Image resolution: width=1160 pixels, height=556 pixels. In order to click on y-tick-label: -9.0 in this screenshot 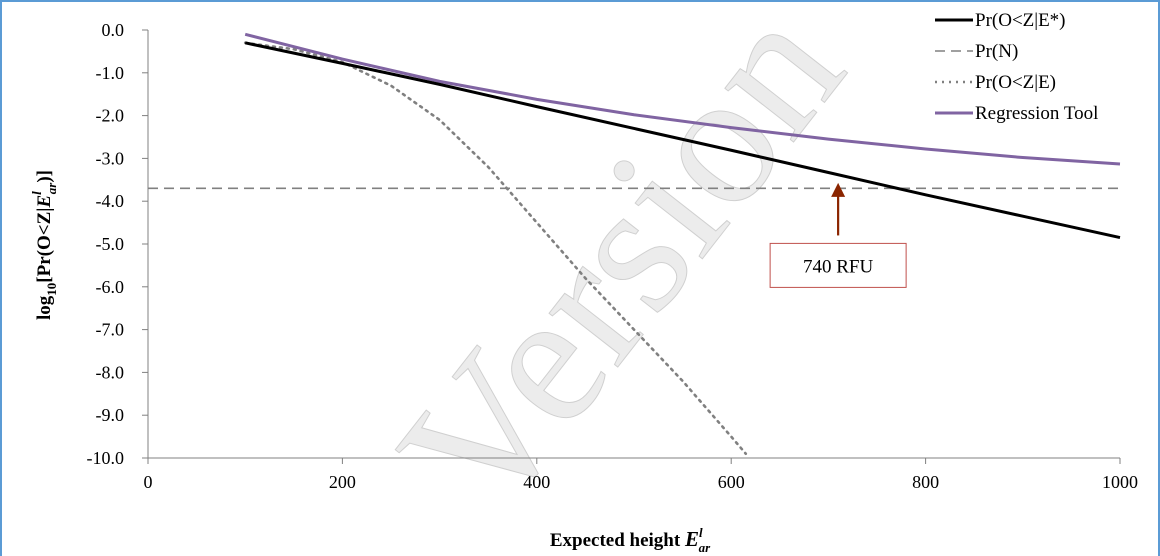, I will do `click(110, 415)`.